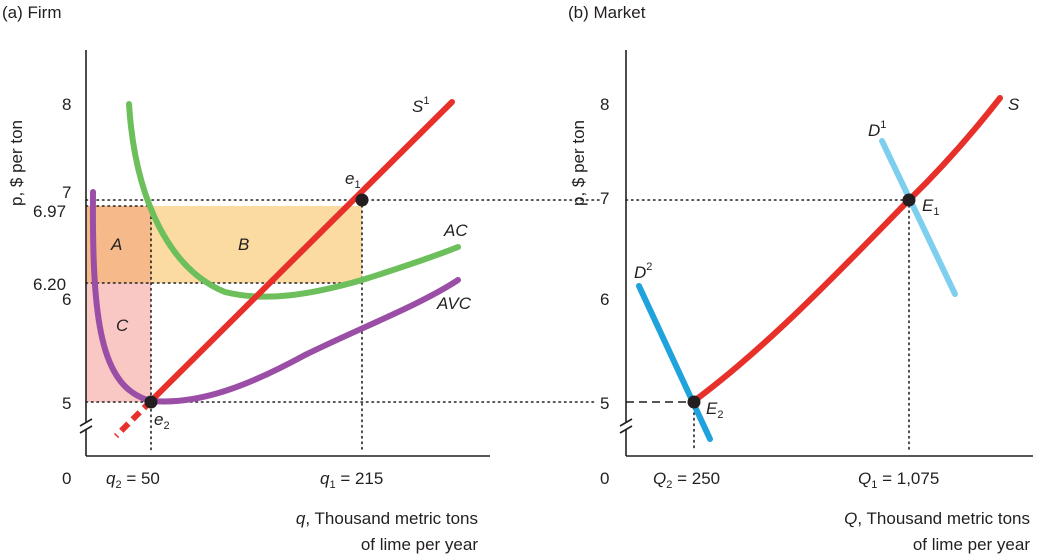 Image resolution: width=1043 pixels, height=556 pixels. I want to click on firm-label-ac: AC, so click(455, 230).